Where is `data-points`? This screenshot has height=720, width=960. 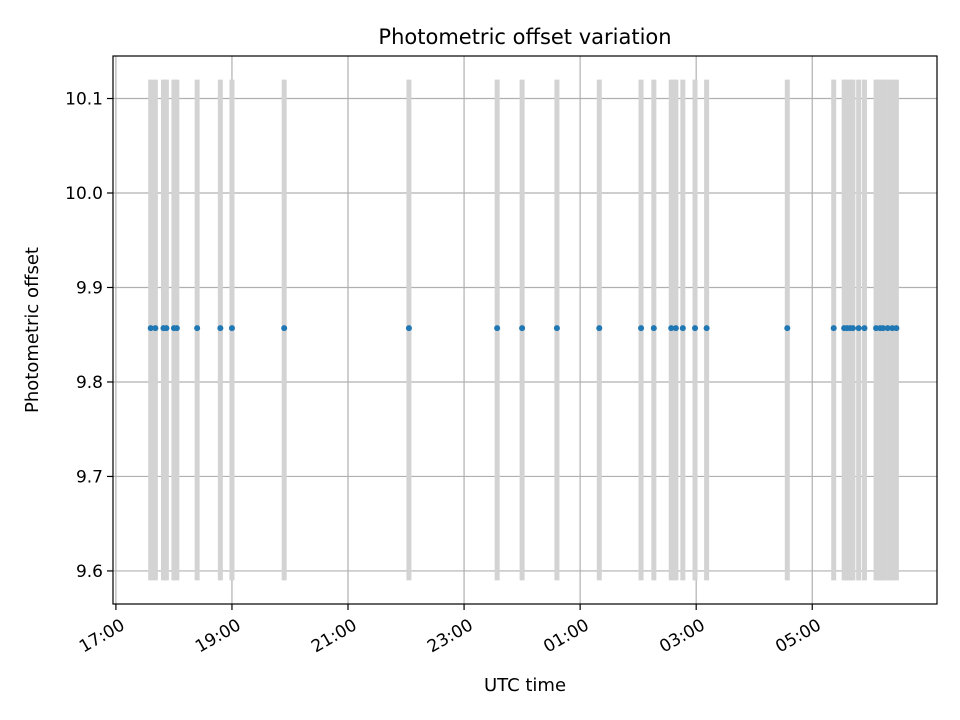
data-points is located at coordinates (523, 328).